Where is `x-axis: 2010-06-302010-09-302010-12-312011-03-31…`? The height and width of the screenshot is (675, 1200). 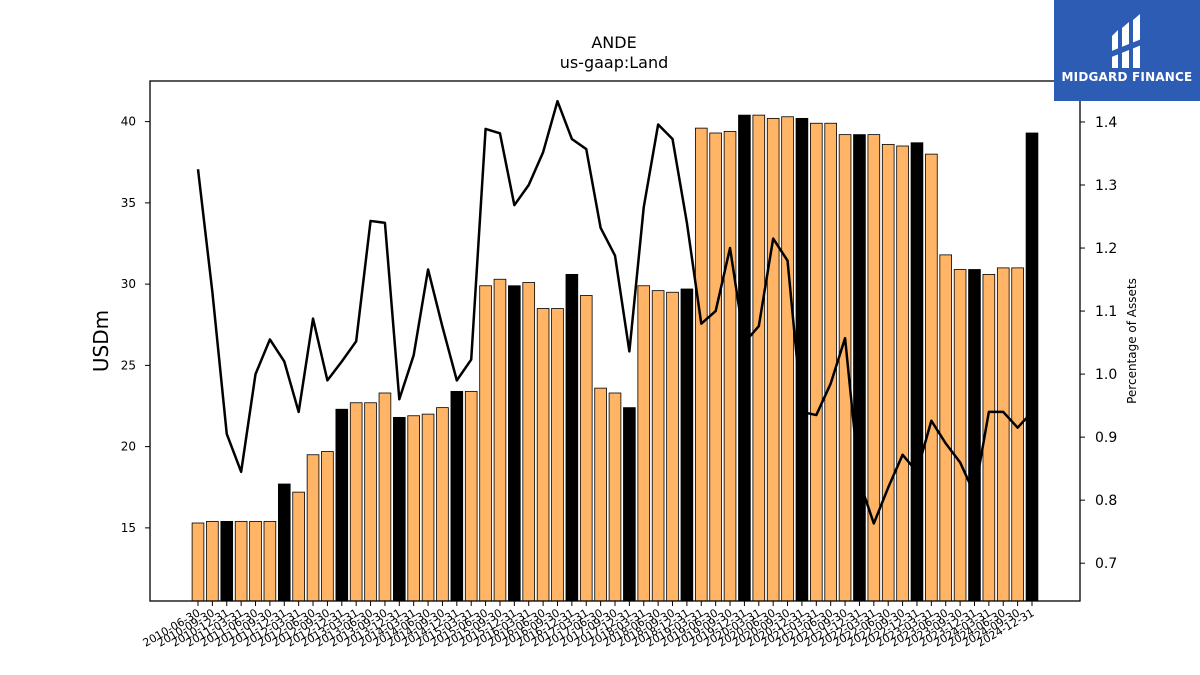
x-axis: 2010-06-302010-09-302010-12-312011-03-31… is located at coordinates (589, 625).